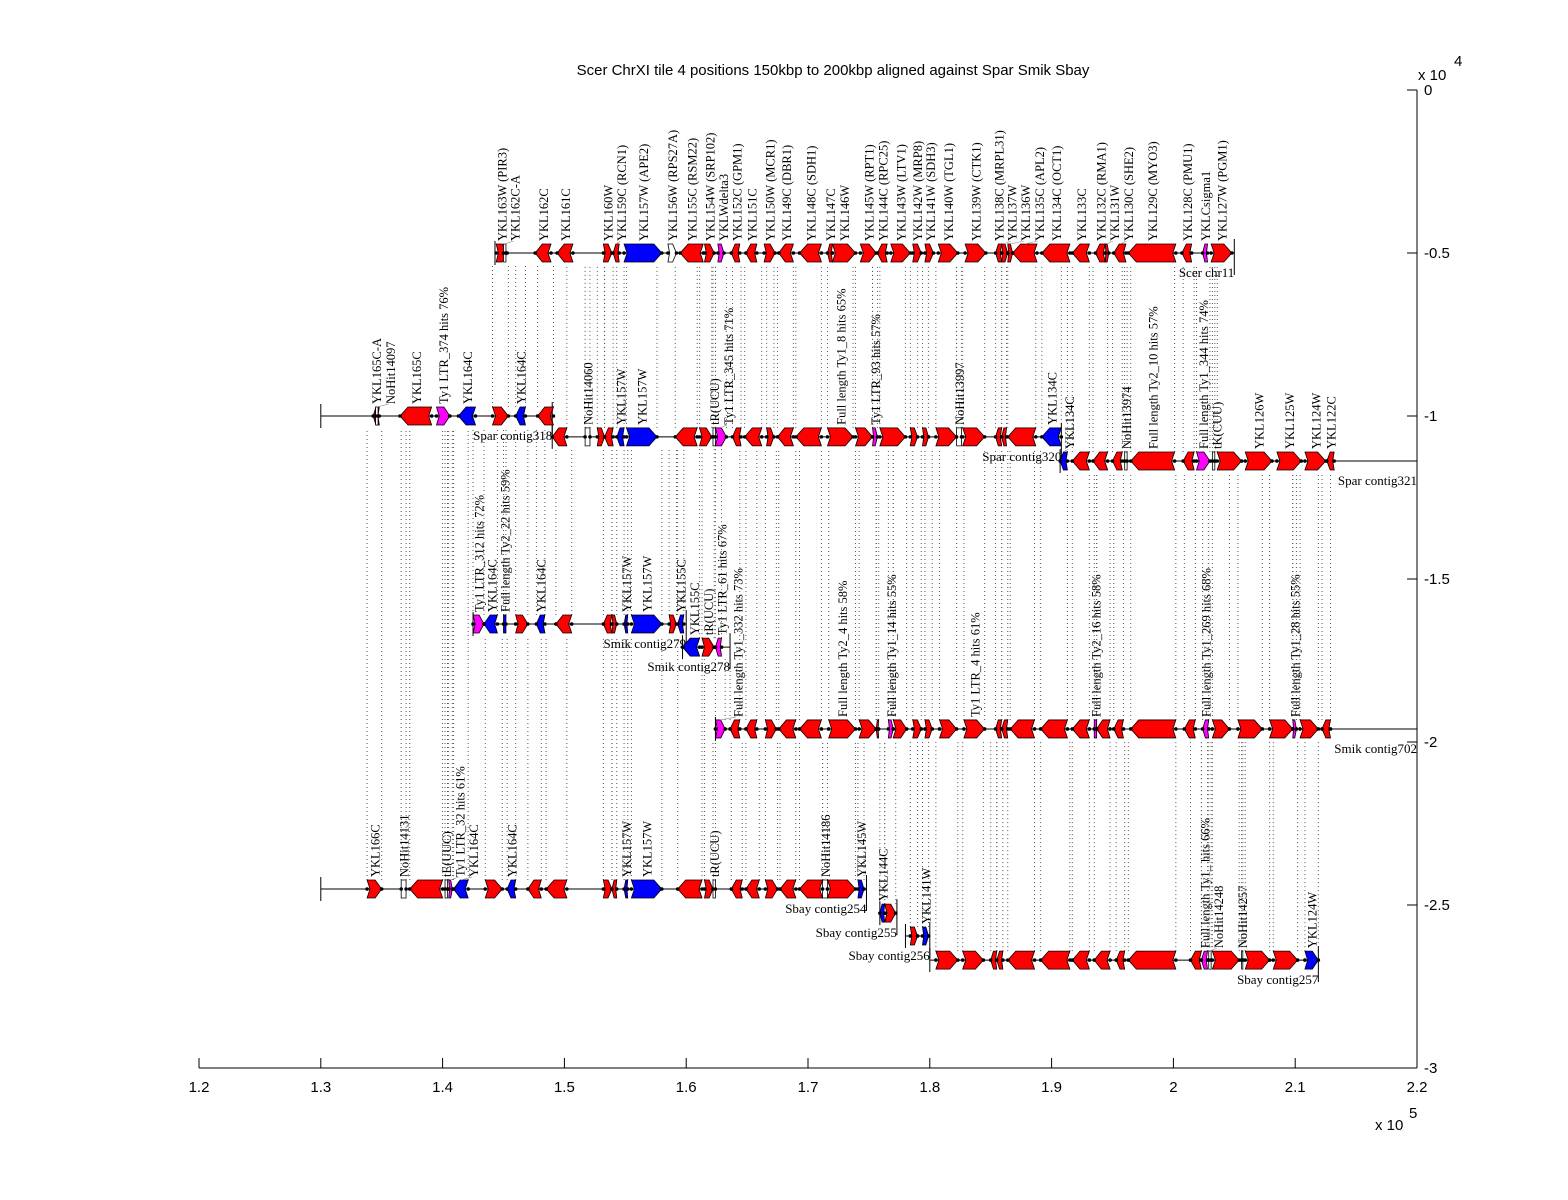 Image resolution: width=1568 pixels, height=1200 pixels. I want to click on gene-label: YKL143W (LTV1), so click(902, 192).